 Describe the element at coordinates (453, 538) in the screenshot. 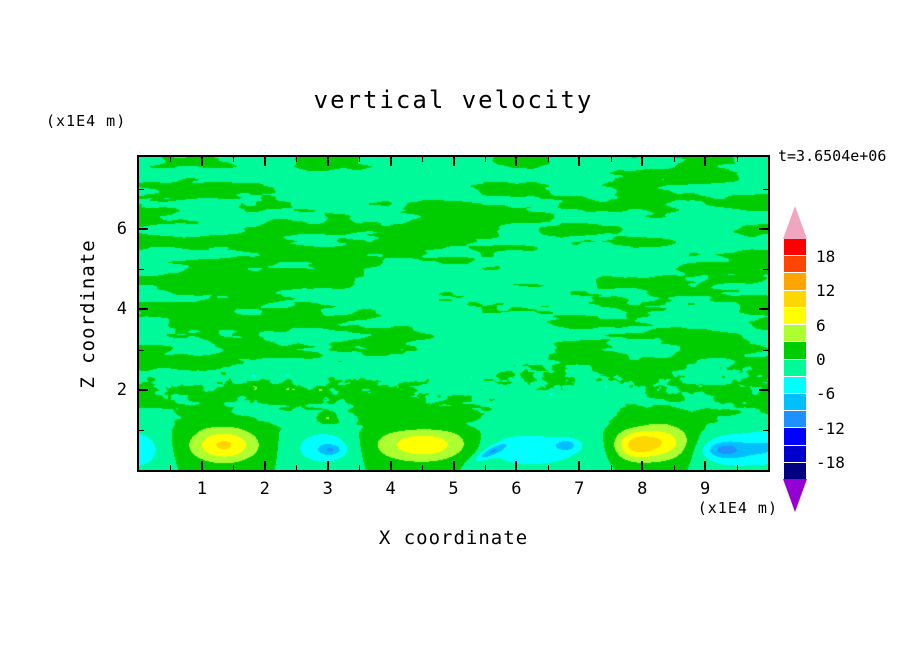

I see `x-axis-label: X coordinate` at that location.